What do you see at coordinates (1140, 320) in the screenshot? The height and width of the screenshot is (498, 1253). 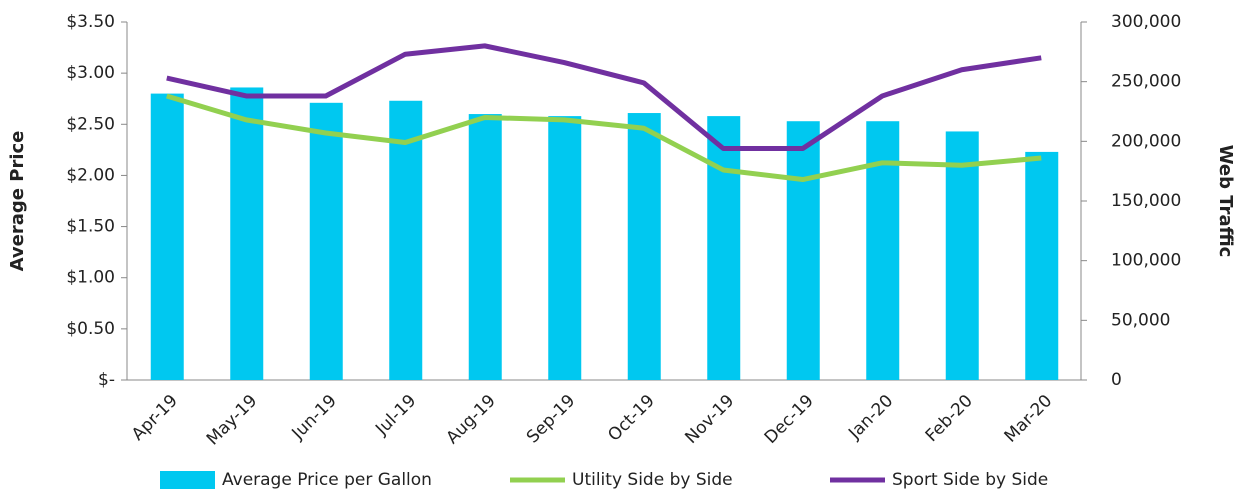 I see `y2-tick-label: 50,000` at bounding box center [1140, 320].